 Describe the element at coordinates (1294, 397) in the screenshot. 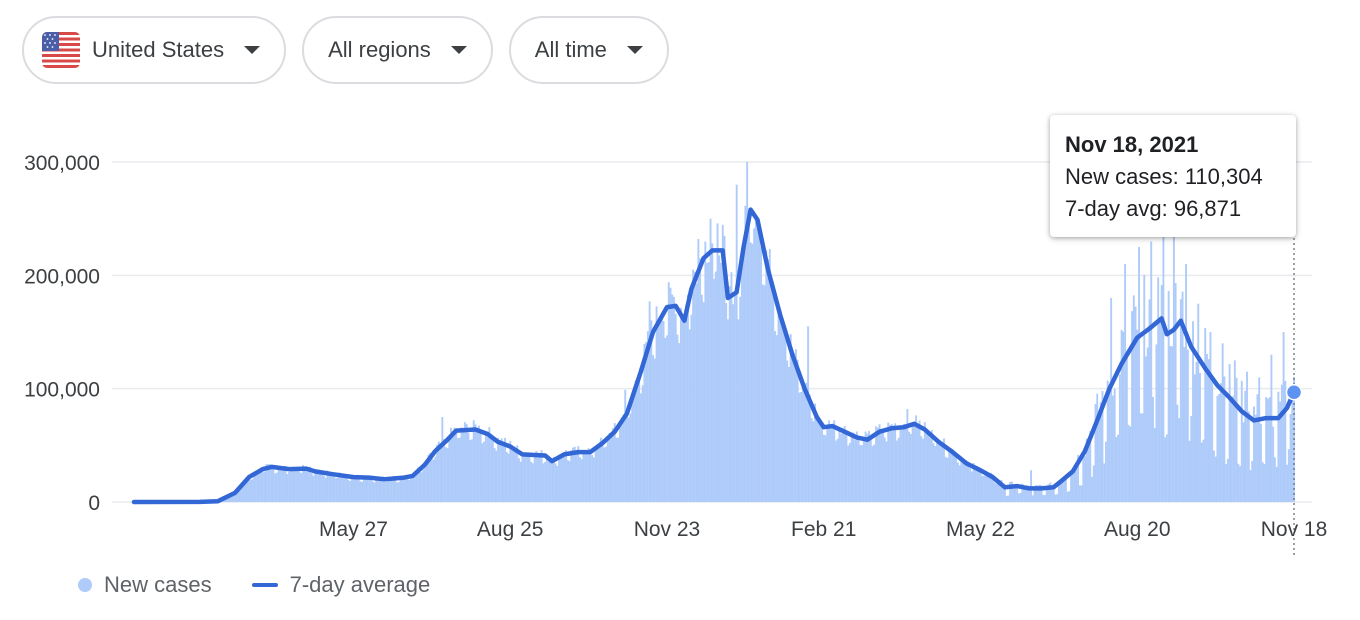

I see `hover-indicator` at that location.